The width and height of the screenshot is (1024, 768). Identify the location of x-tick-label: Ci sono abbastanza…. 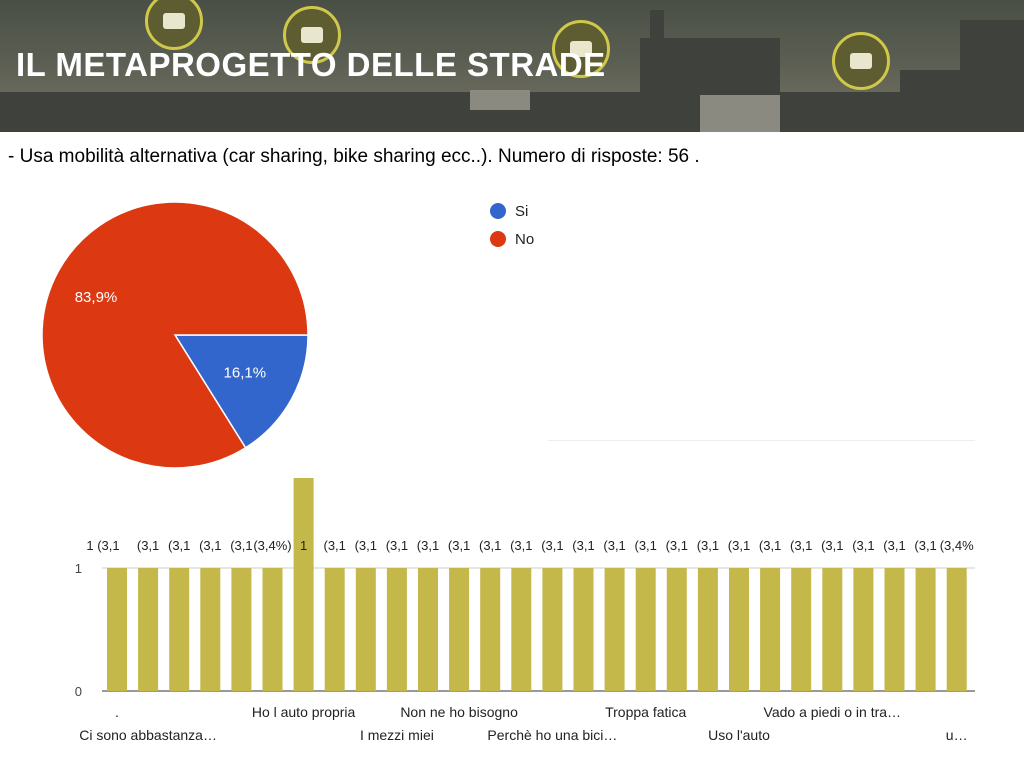
(148, 735).